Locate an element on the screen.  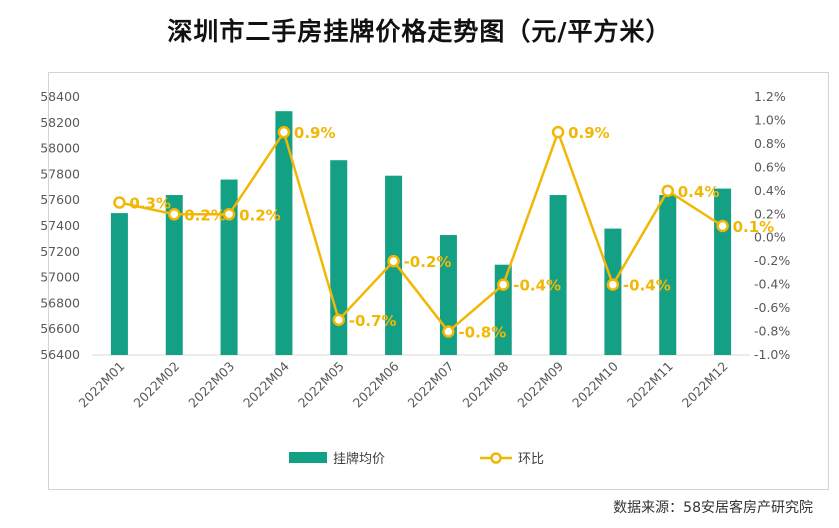
left-tick-label: 57000 is located at coordinates (60, 277).